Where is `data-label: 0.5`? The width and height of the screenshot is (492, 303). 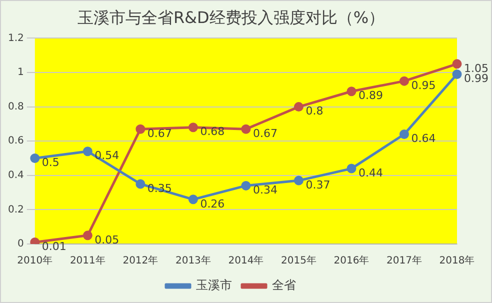
data-label: 0.5 is located at coordinates (51, 163).